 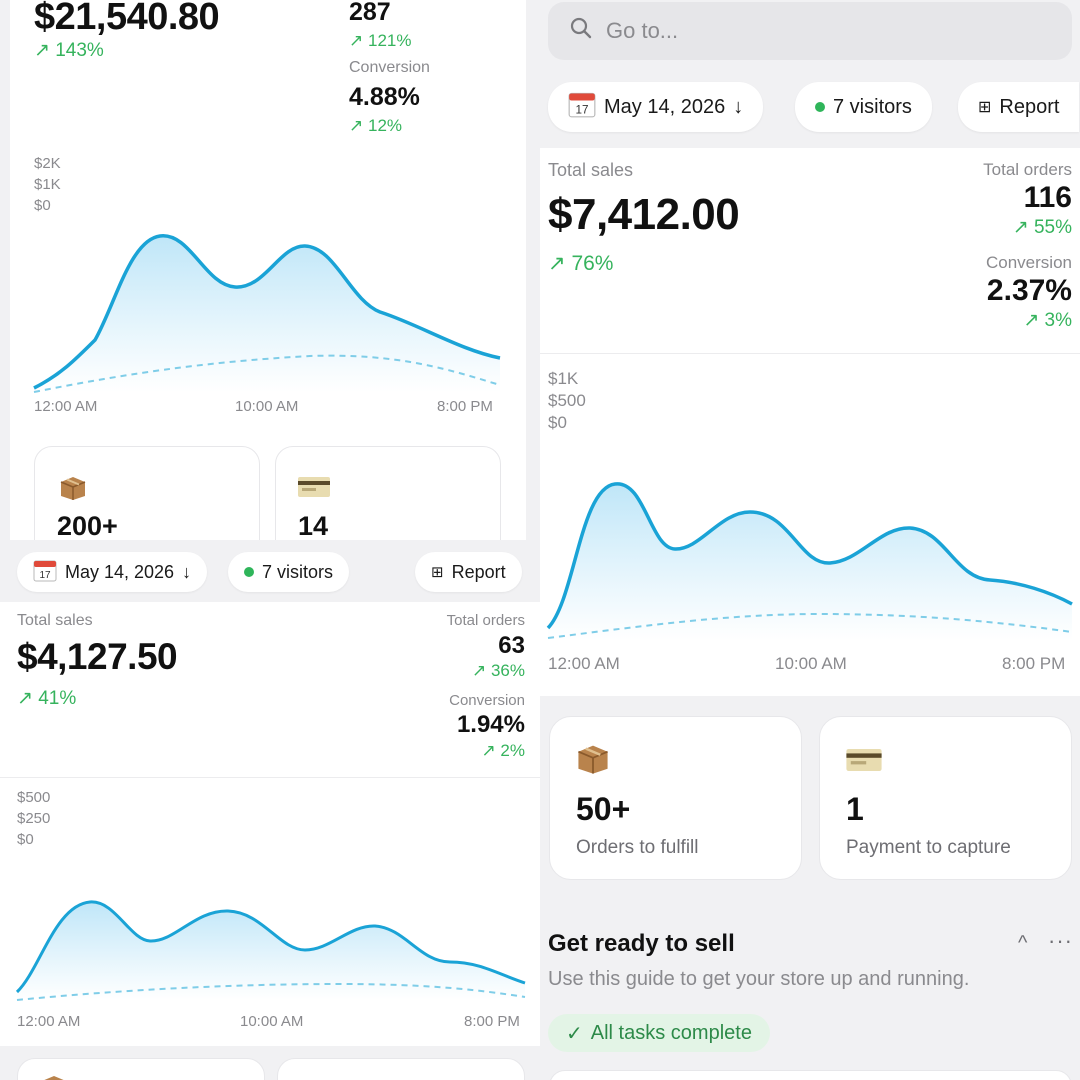 I want to click on table-icon: ⊞, so click(x=985, y=107).